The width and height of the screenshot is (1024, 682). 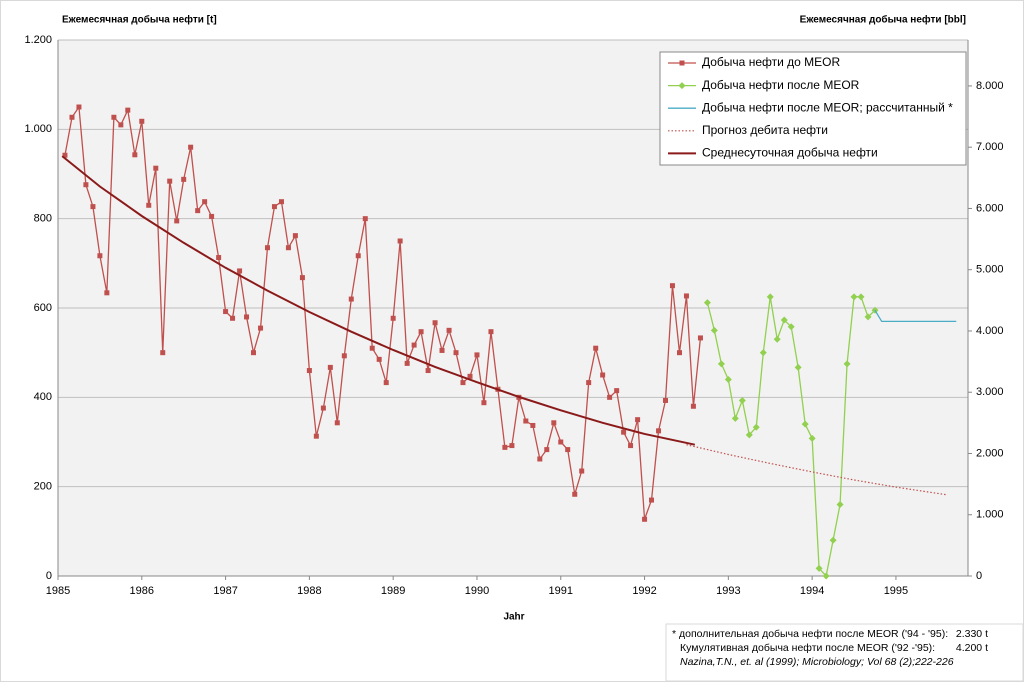 I want to click on y-tick-label: 1.000, so click(x=38, y=129).